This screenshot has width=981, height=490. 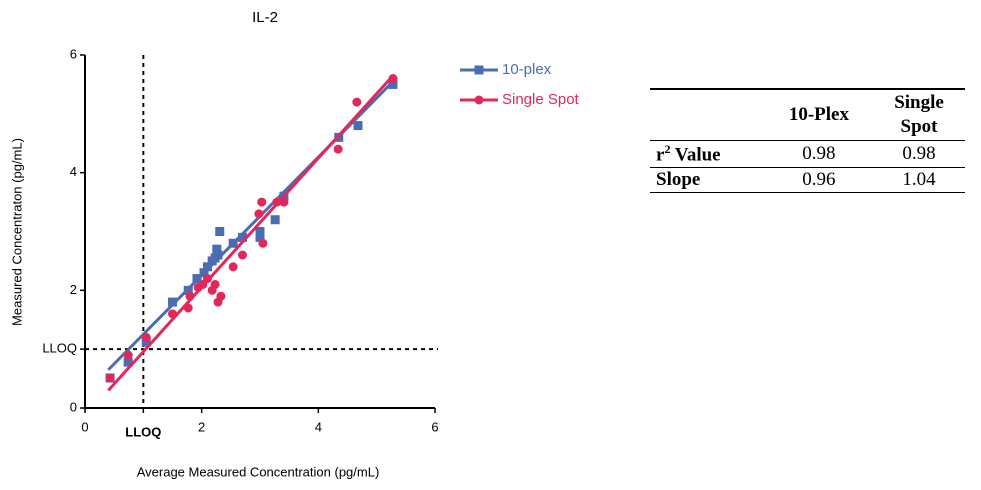 I want to click on row-label-sup: 2, so click(x=667, y=149).